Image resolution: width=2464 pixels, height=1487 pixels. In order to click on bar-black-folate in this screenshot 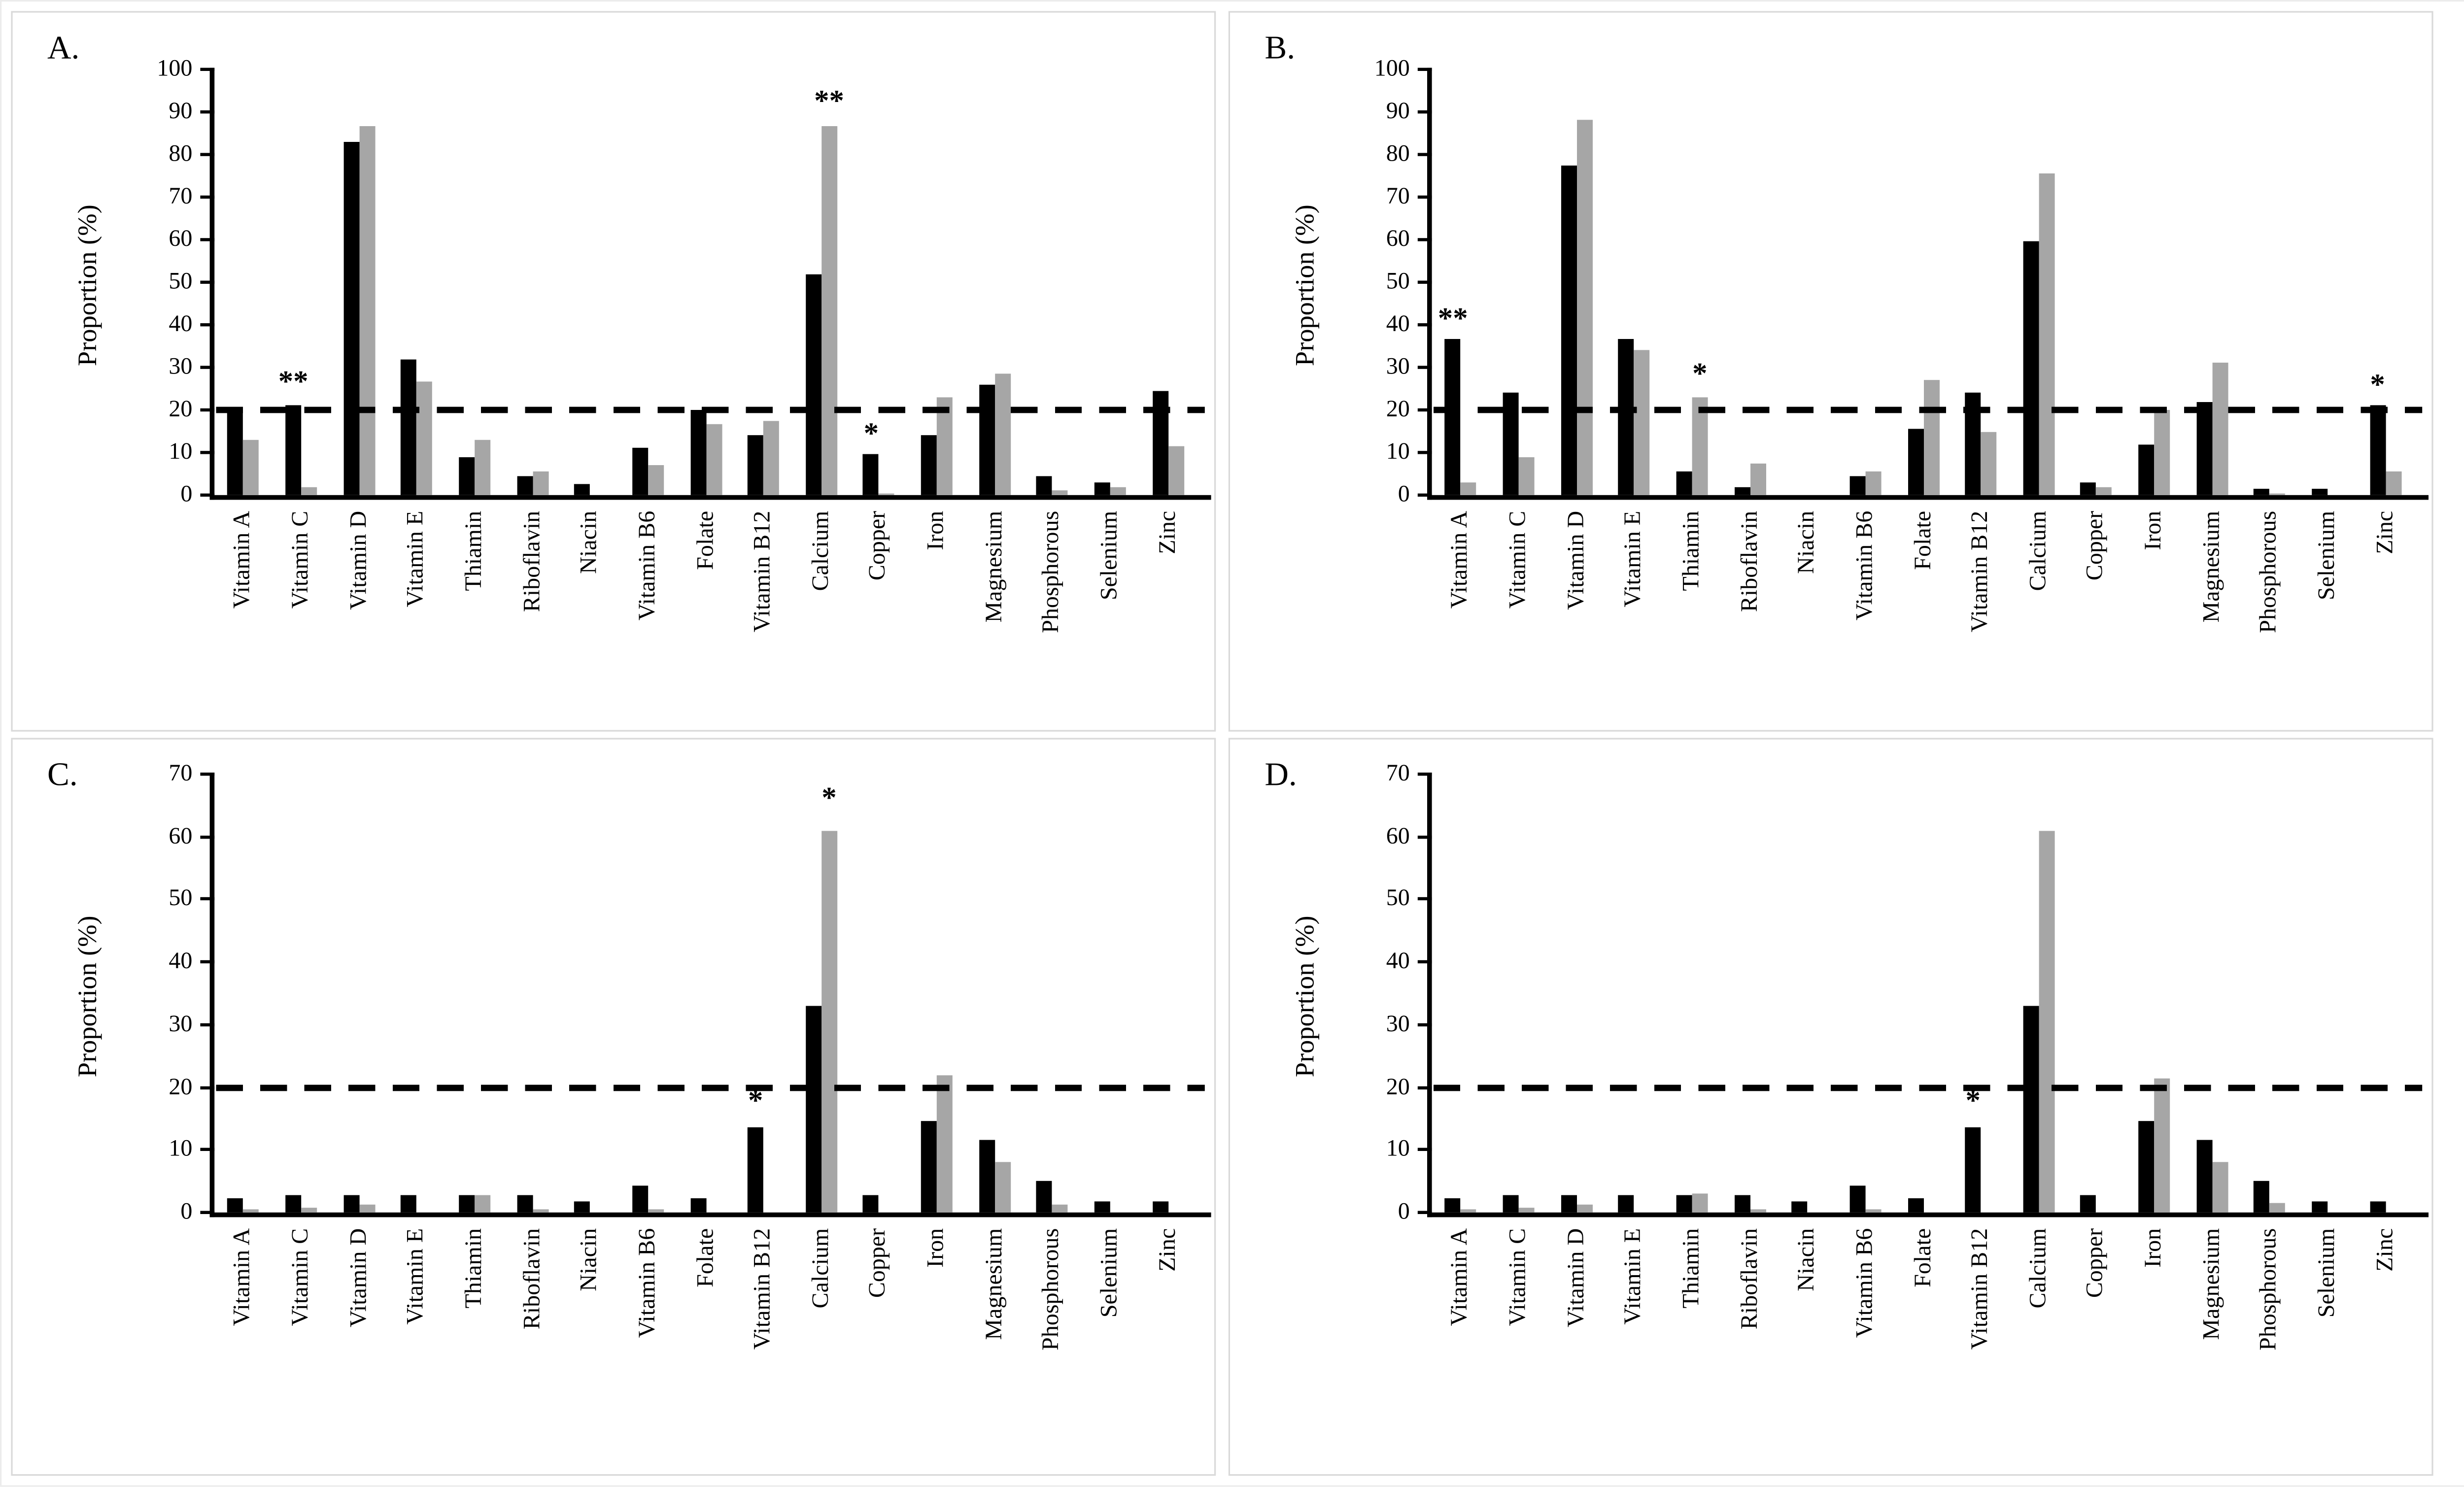, I will do `click(1915, 1205)`.